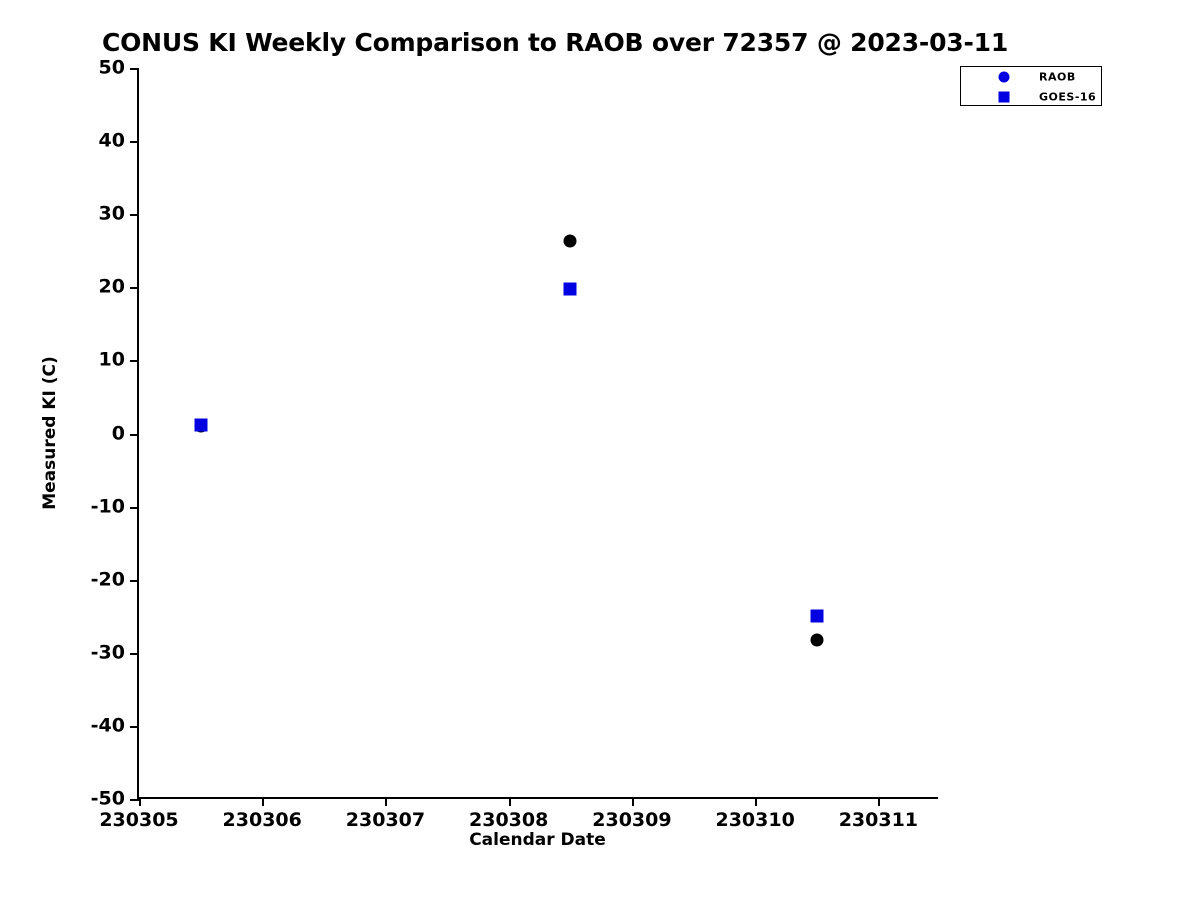 The image size is (1200, 900). Describe the element at coordinates (262, 820) in the screenshot. I see `x-axis-tick-label: 230306` at that location.